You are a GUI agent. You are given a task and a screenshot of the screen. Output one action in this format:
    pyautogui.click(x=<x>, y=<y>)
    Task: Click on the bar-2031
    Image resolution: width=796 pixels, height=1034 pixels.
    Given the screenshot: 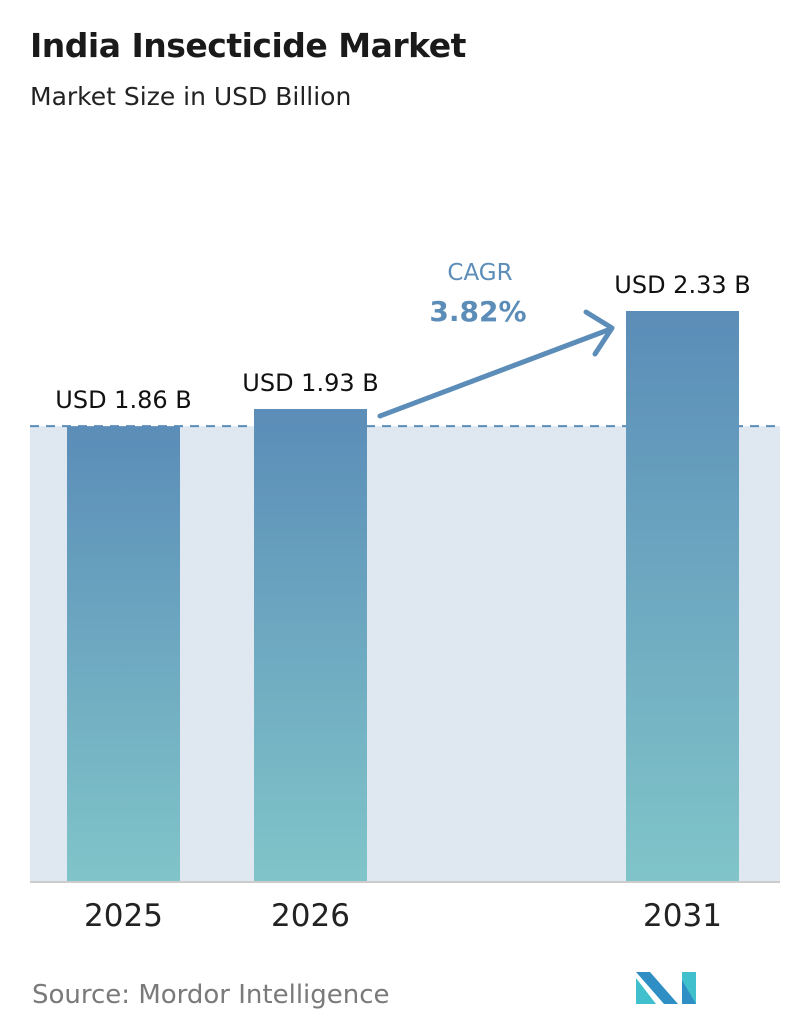 What is the action you would take?
    pyautogui.click(x=682, y=596)
    